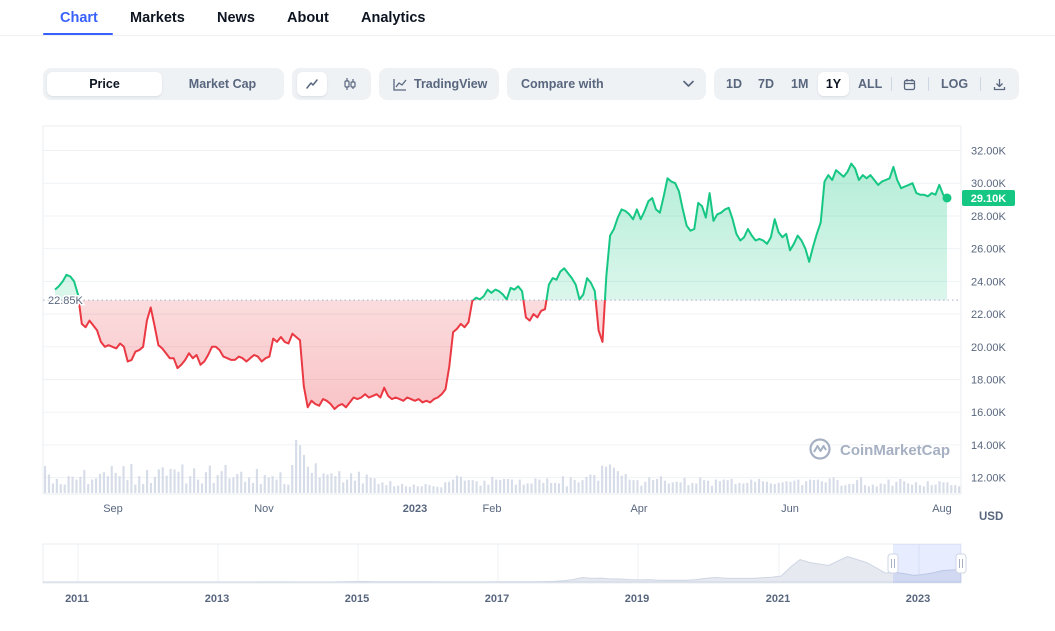  I want to click on tab-news: News, so click(236, 18).